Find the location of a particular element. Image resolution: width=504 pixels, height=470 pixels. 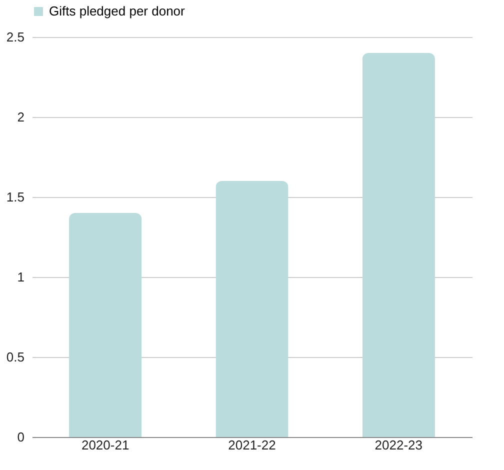

x-tick-label: 2022-23 is located at coordinates (398, 445).